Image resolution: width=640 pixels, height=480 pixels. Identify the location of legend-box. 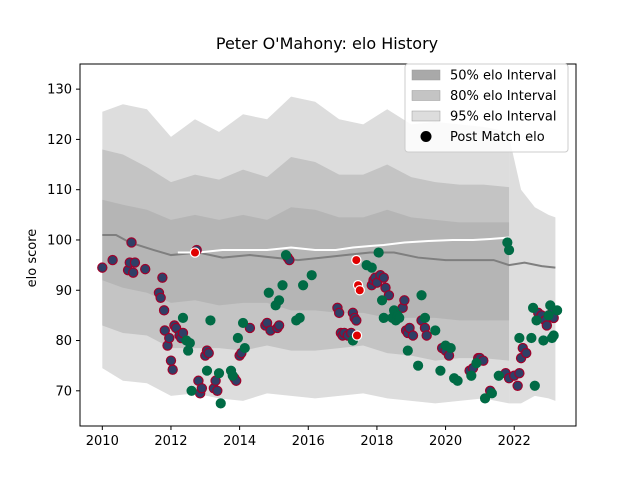
(486, 108).